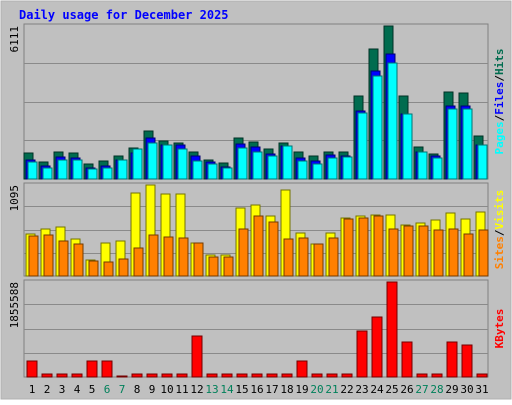 Image resolution: width=512 pixels, height=405 pixels. Describe the element at coordinates (14, 39) in the screenshot. I see `y-axis-max-label: 6111` at that location.